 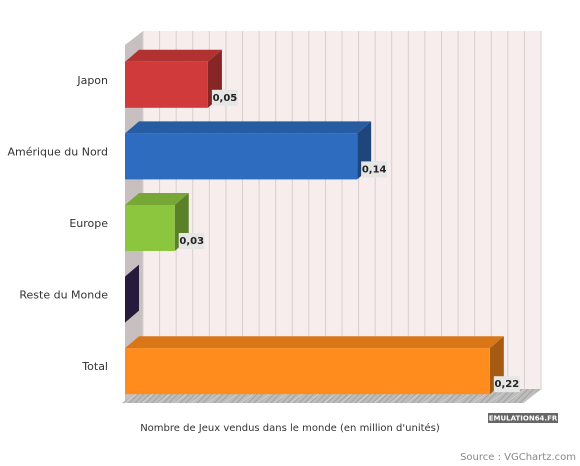 What do you see at coordinates (94, 366) in the screenshot?
I see `y-tick-label: Total` at bounding box center [94, 366].